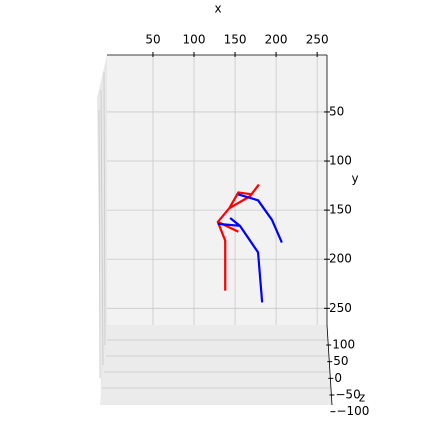 The height and width of the screenshot is (425, 424). I want to click on y-tick-label: 250, so click(340, 308).